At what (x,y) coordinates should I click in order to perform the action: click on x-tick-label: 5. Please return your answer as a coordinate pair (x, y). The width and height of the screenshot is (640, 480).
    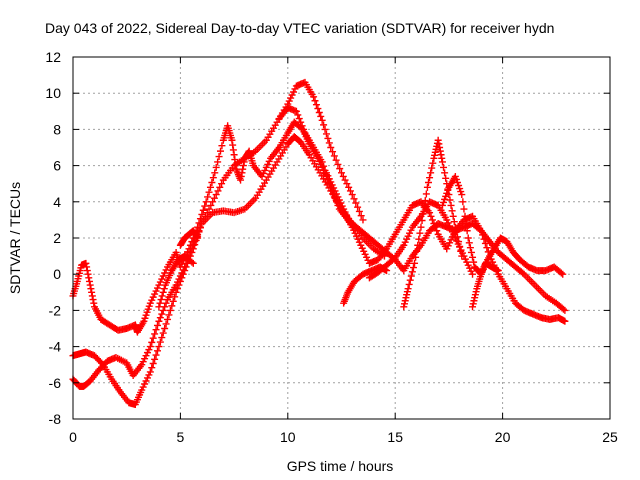
    Looking at the image, I should click on (181, 437).